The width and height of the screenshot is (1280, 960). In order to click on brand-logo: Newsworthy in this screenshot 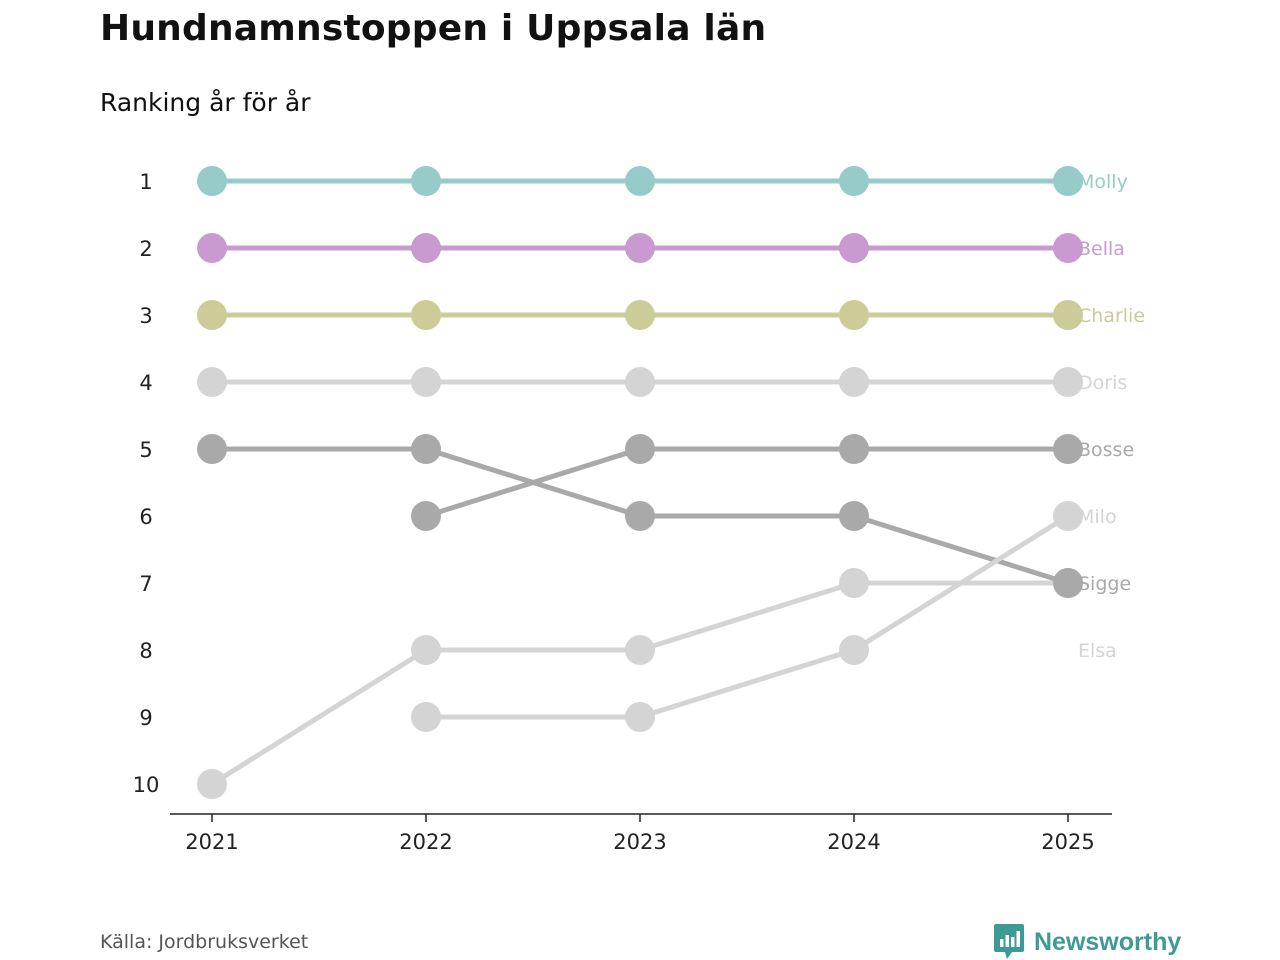, I will do `click(1087, 942)`.